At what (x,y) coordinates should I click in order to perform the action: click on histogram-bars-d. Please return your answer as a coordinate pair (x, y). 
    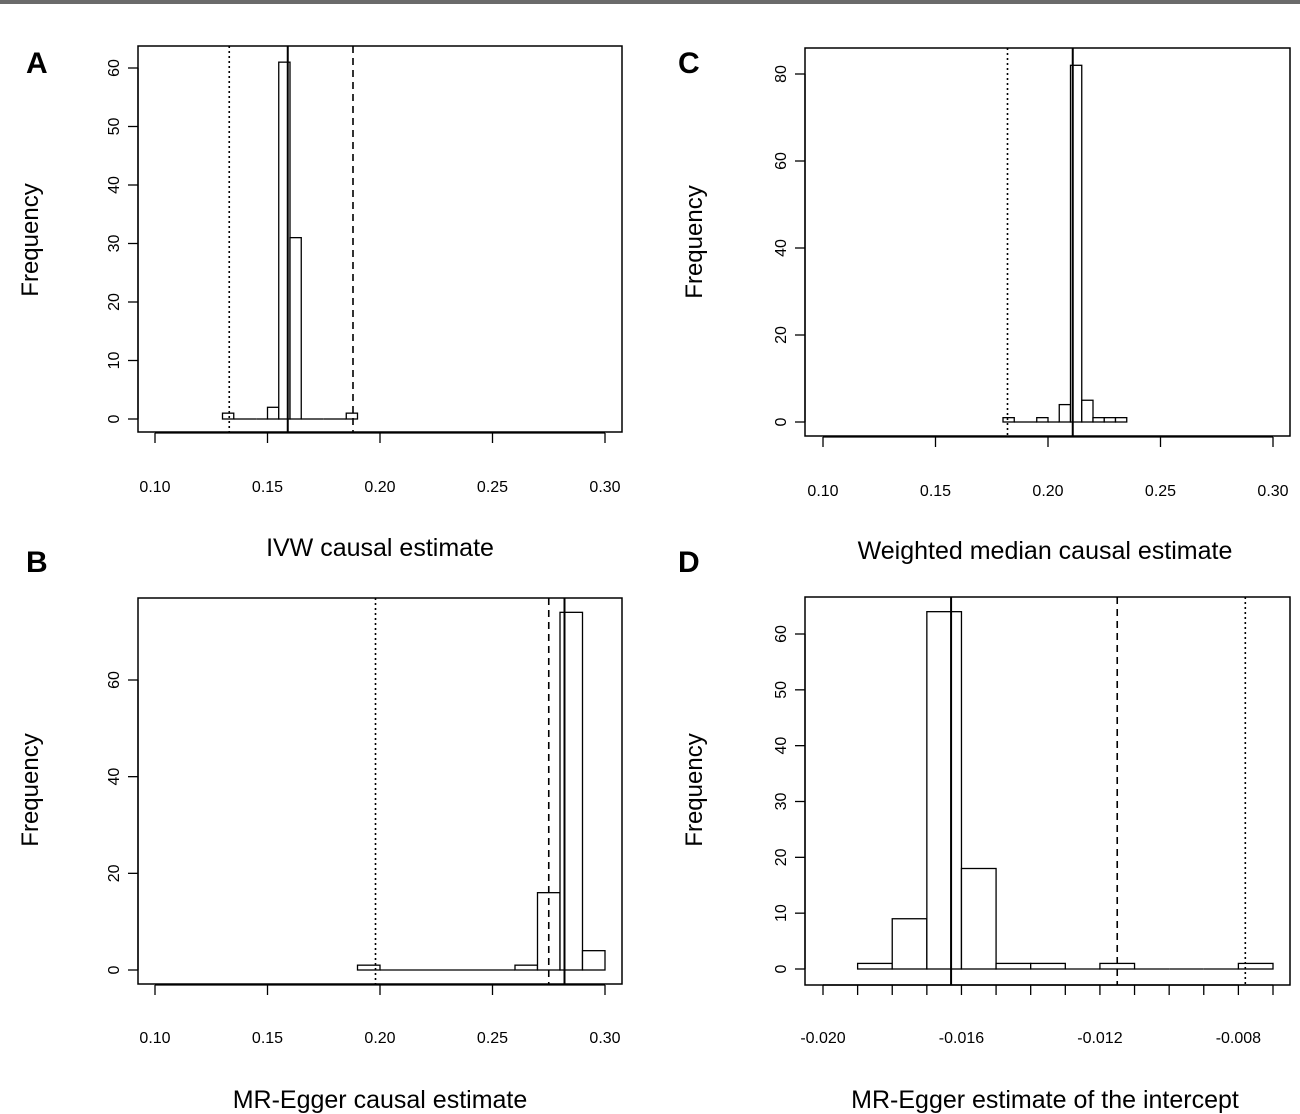
    Looking at the image, I should click on (1065, 790).